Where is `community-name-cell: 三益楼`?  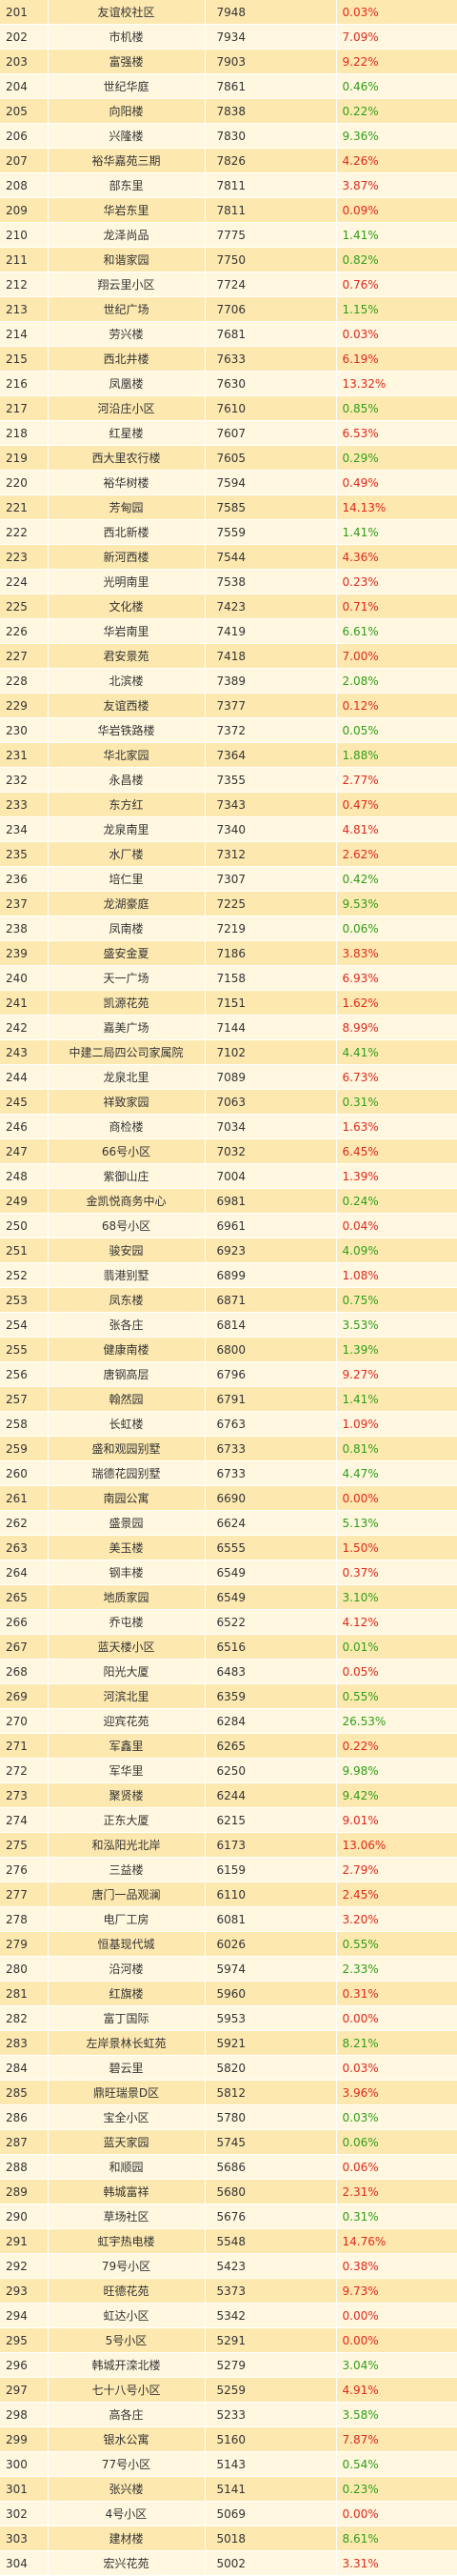 community-name-cell: 三益楼 is located at coordinates (127, 1870).